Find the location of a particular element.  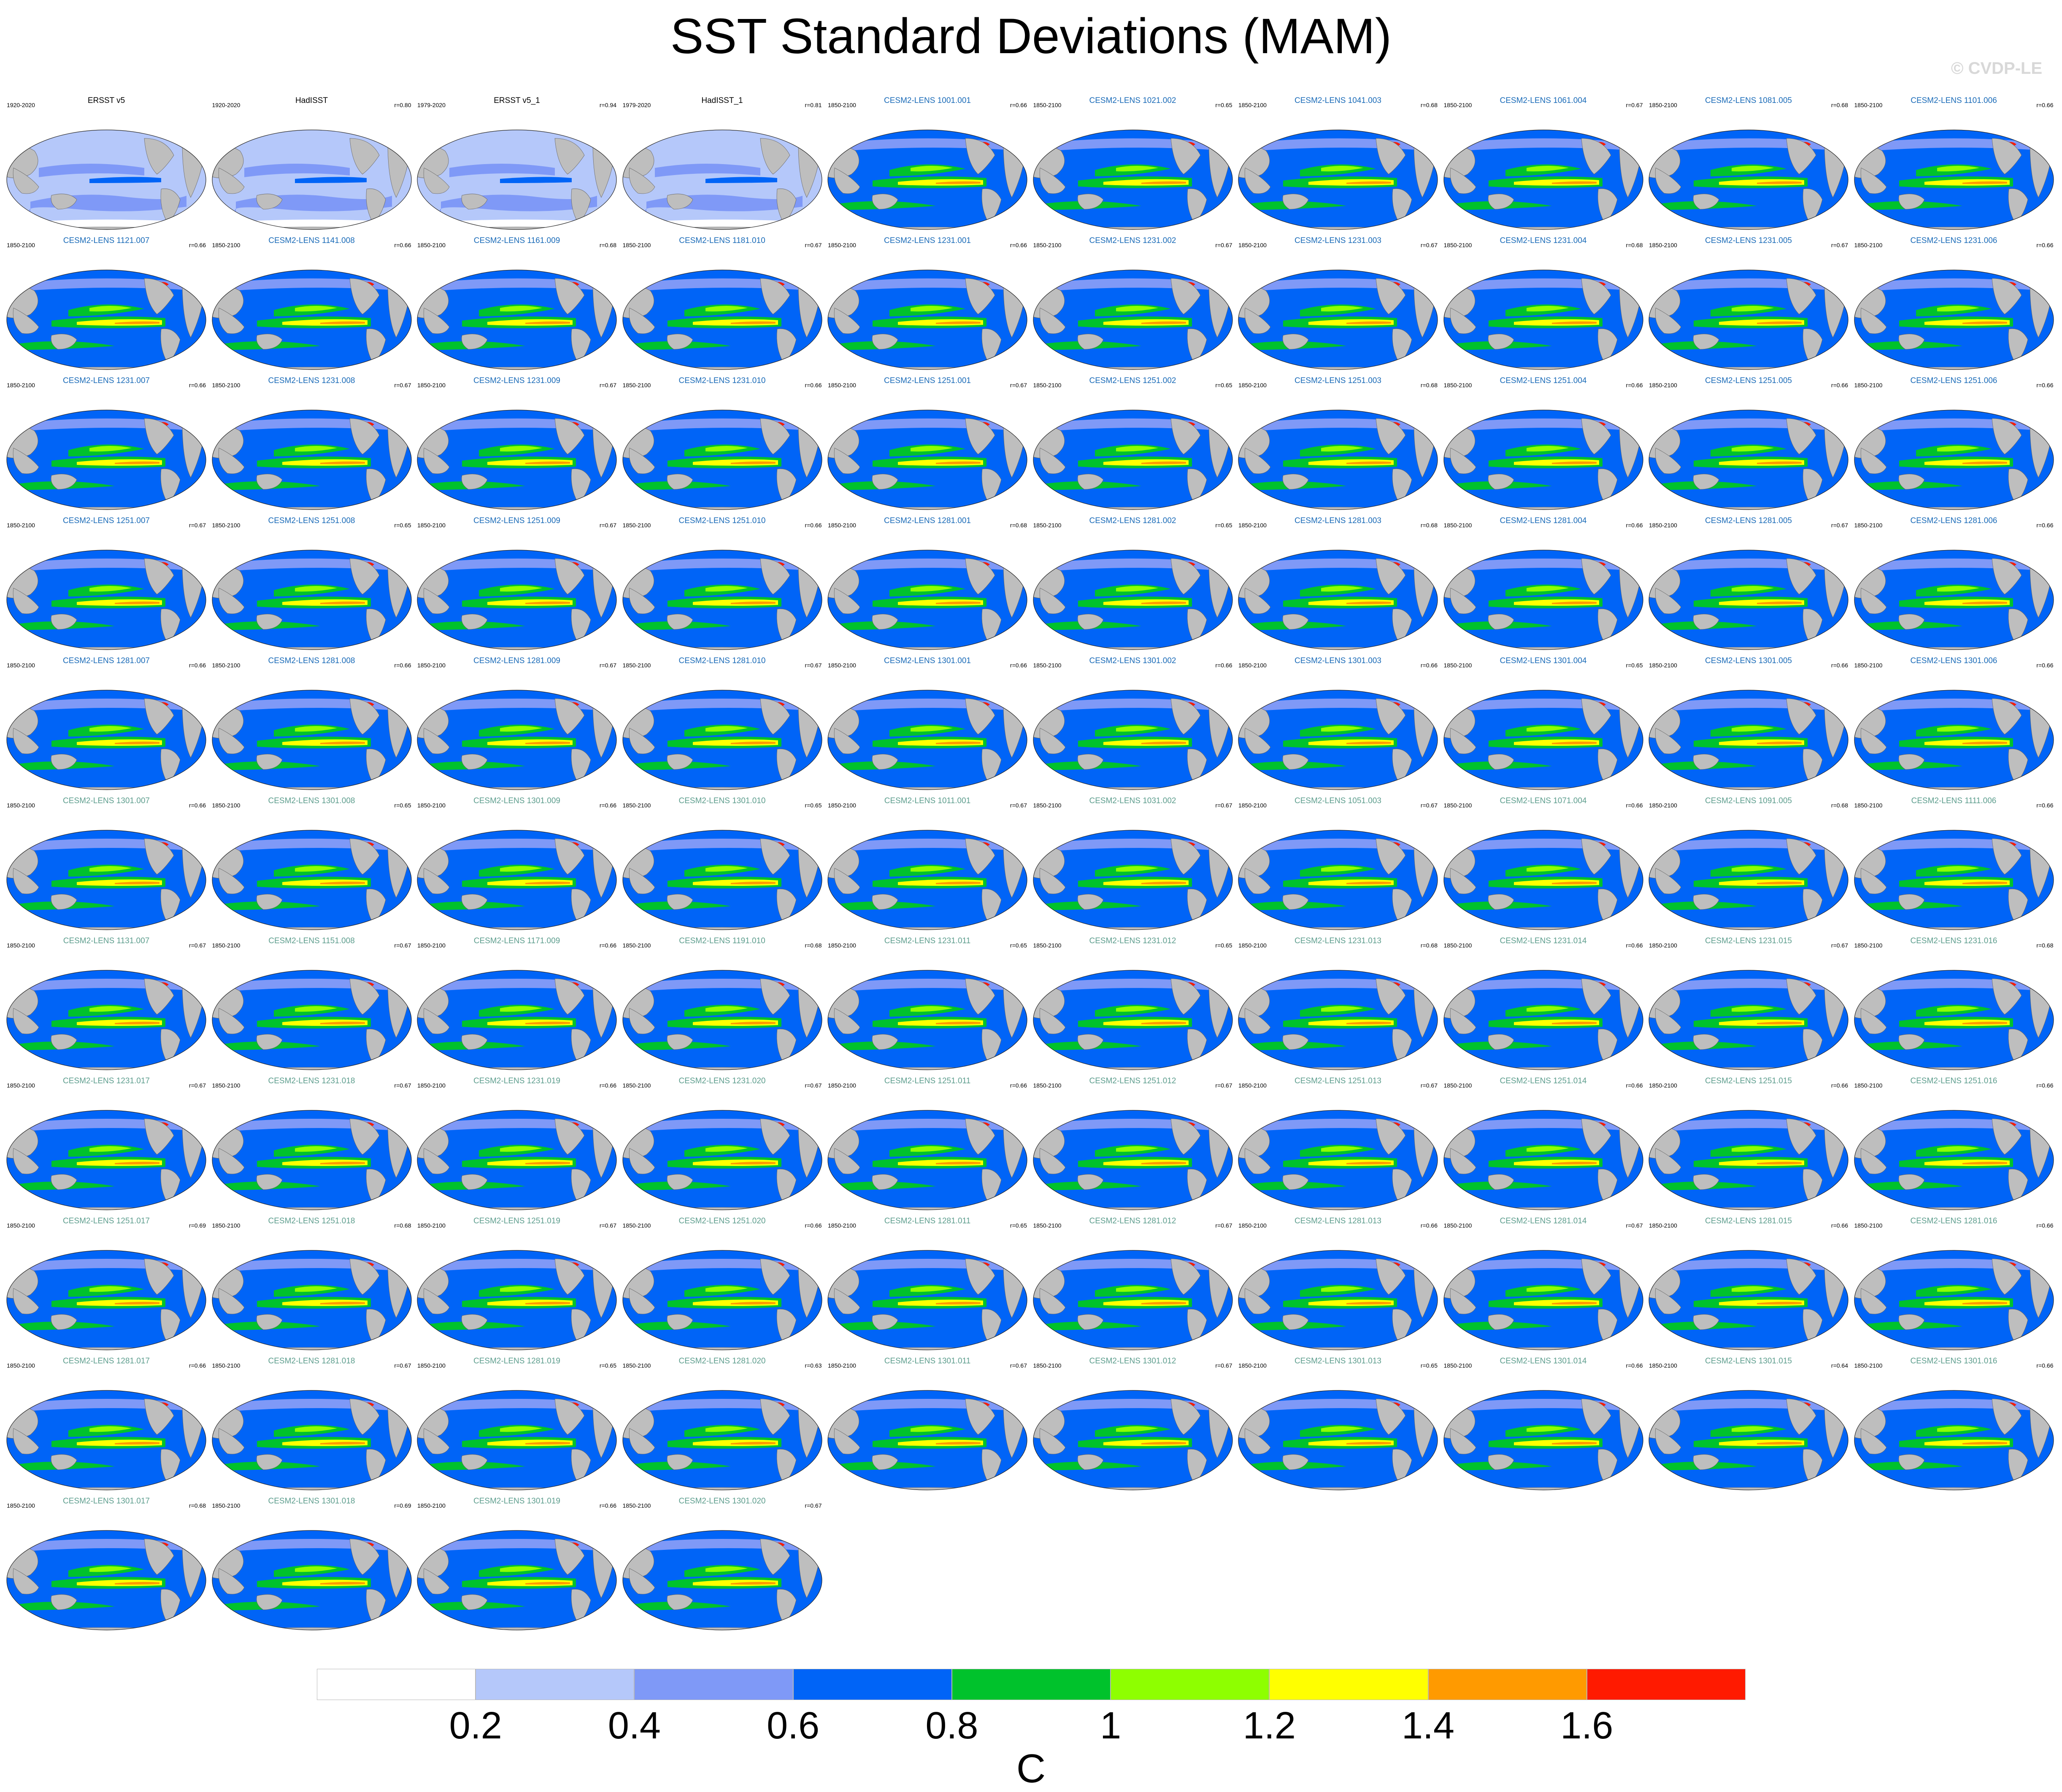

panel-pattern-correlation: r=0.68 is located at coordinates (2045, 946).